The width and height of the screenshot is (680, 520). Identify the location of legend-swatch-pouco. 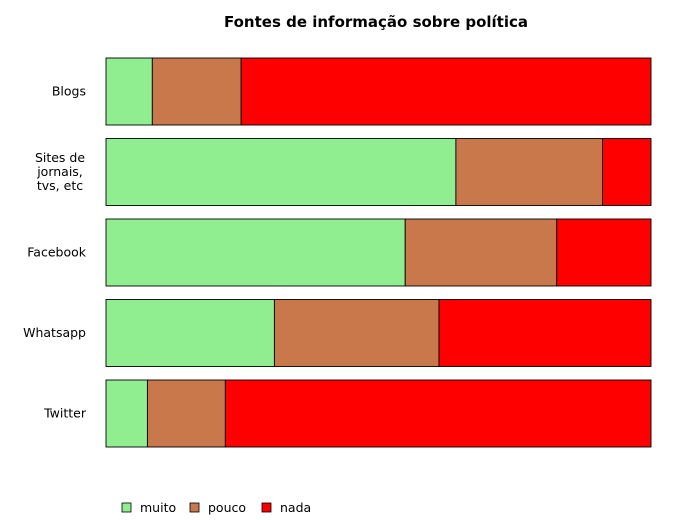
(194, 507).